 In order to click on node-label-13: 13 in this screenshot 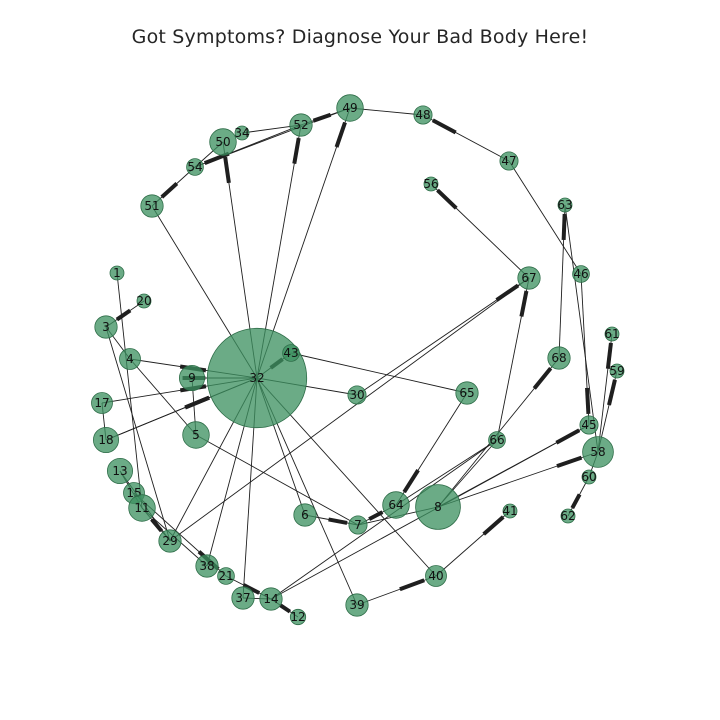, I will do `click(119, 471)`.